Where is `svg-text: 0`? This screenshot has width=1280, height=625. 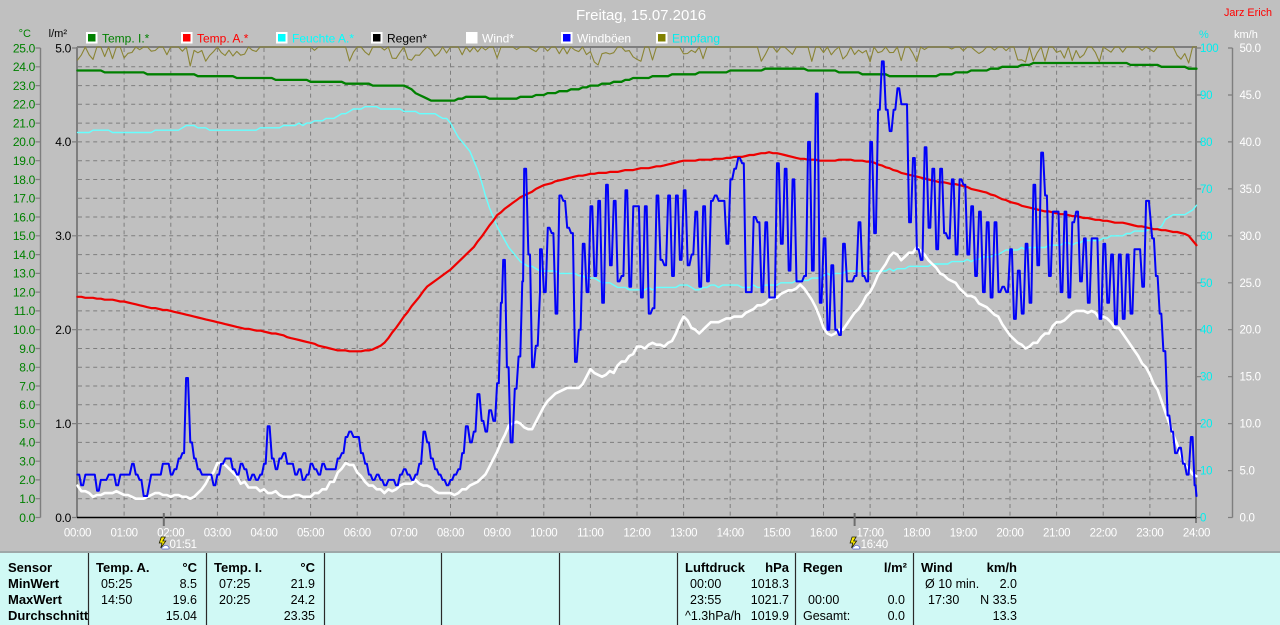
svg-text: 0 is located at coordinates (1203, 519).